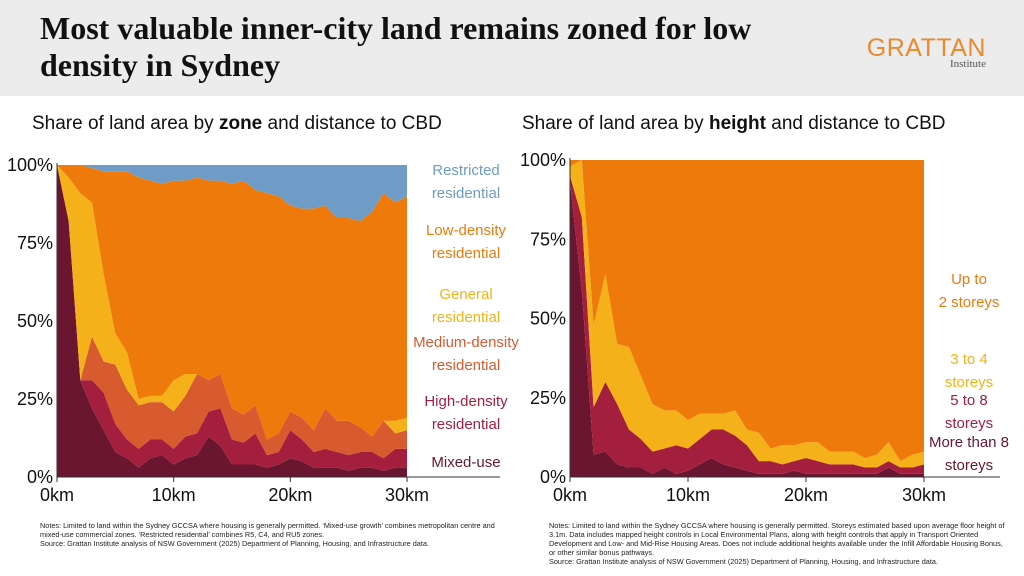  I want to click on zone-legend-3: General residential, so click(466, 306).